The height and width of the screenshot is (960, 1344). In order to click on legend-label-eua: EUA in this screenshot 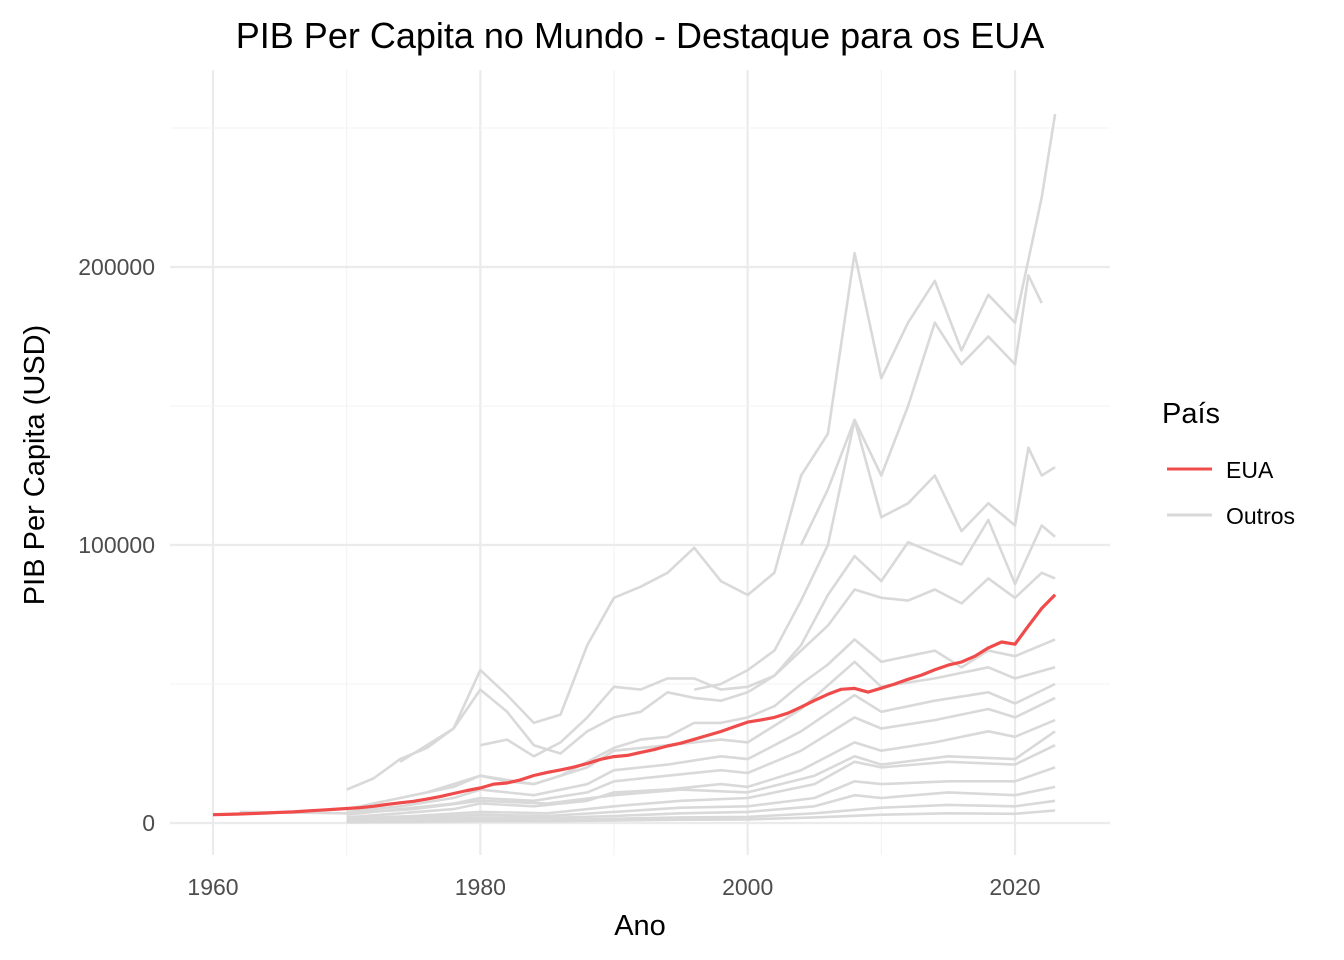, I will do `click(1250, 470)`.